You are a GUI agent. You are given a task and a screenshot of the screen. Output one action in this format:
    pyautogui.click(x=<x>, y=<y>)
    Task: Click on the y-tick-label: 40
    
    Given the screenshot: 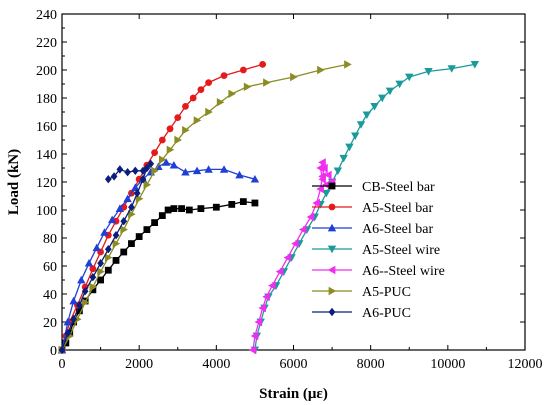 What is the action you would take?
    pyautogui.click(x=50, y=295)
    